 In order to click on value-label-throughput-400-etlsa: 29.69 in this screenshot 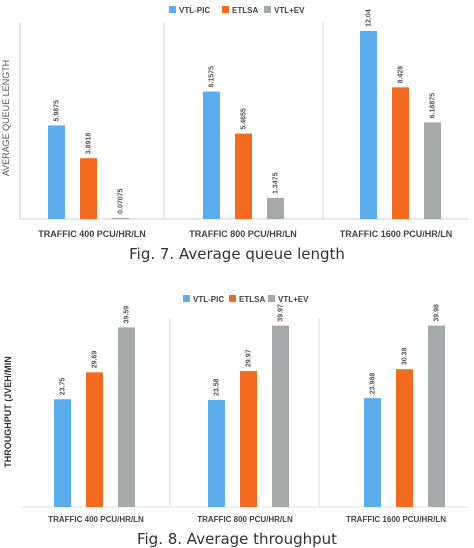, I will do `click(95, 360)`.